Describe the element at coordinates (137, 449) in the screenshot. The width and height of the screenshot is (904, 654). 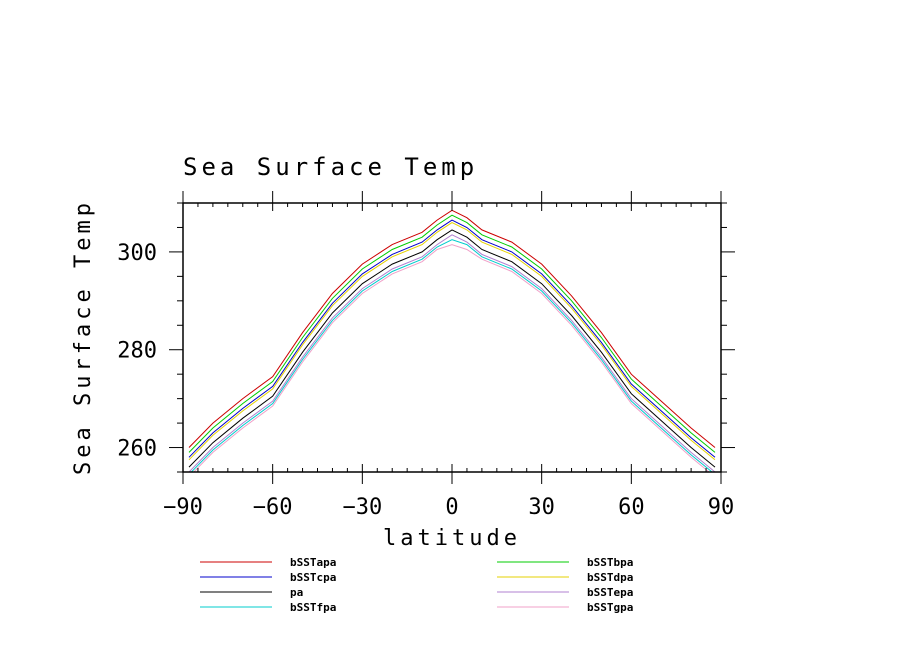
I see `y-tick-label: 260` at that location.